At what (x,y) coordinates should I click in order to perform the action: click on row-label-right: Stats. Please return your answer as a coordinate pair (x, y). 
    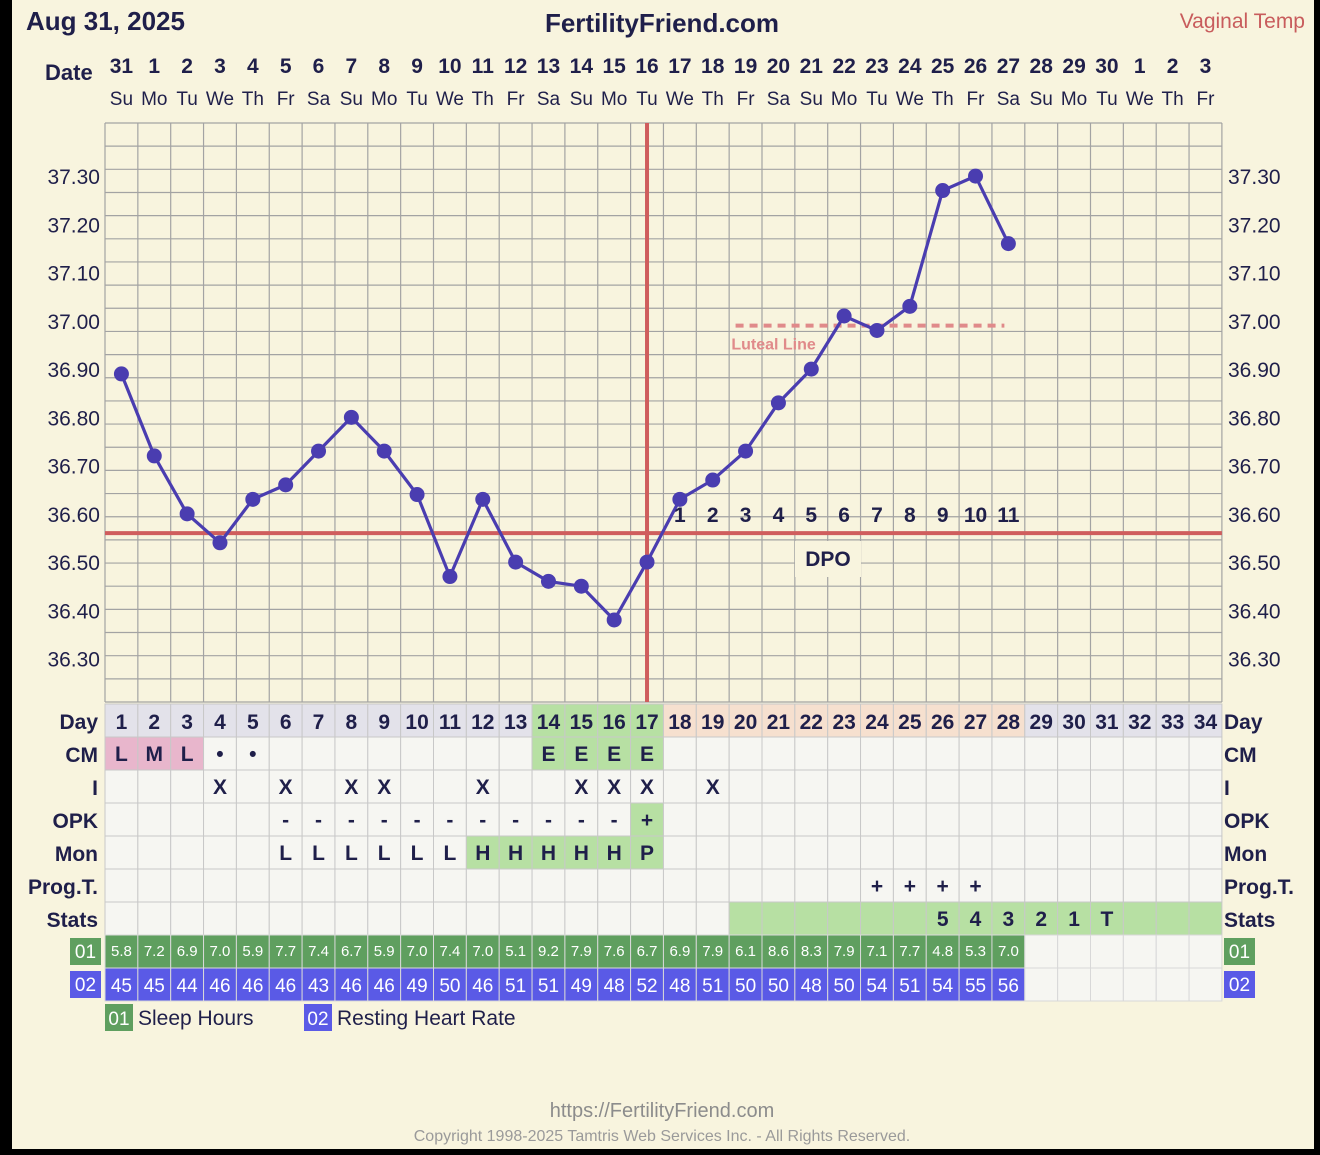
    Looking at the image, I should click on (1249, 920).